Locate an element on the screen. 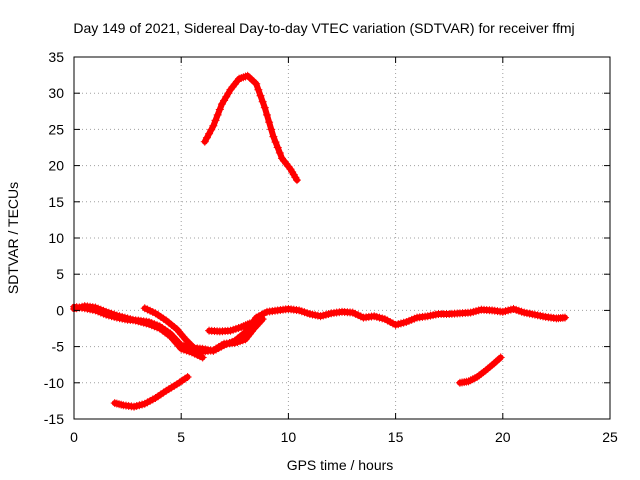  y-tick-label: 25 is located at coordinates (56, 129).